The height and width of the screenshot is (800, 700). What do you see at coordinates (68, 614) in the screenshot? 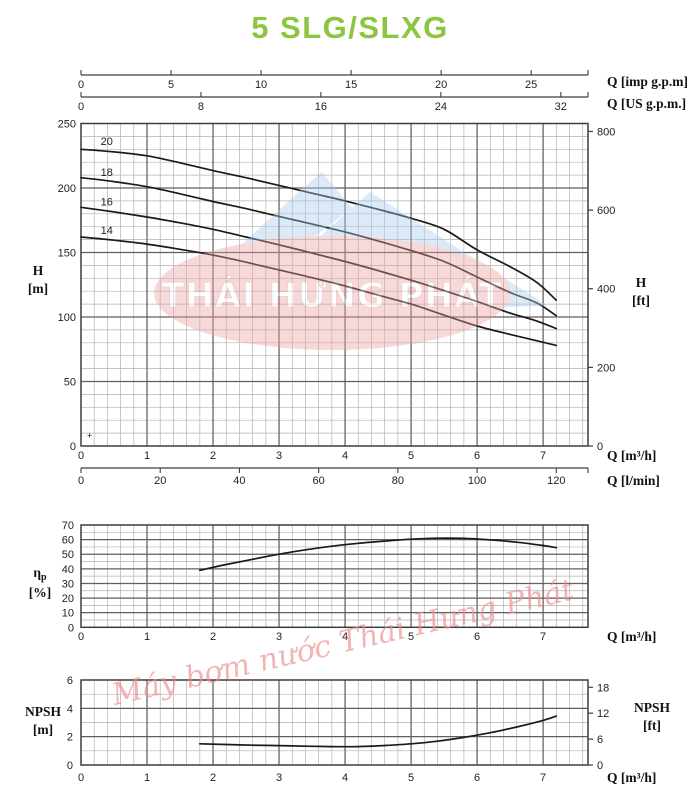
I see `y-tick-label: 10` at bounding box center [68, 614].